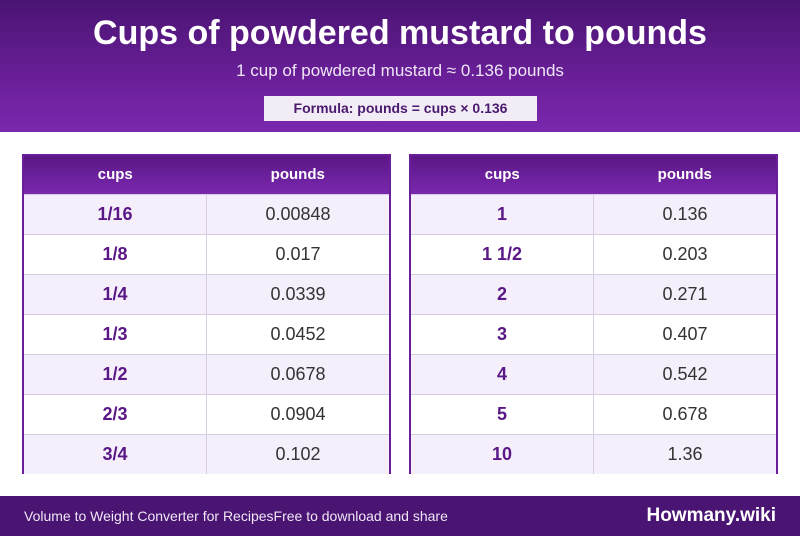 Image resolution: width=800 pixels, height=536 pixels. I want to click on cups-cell: 10, so click(502, 454).